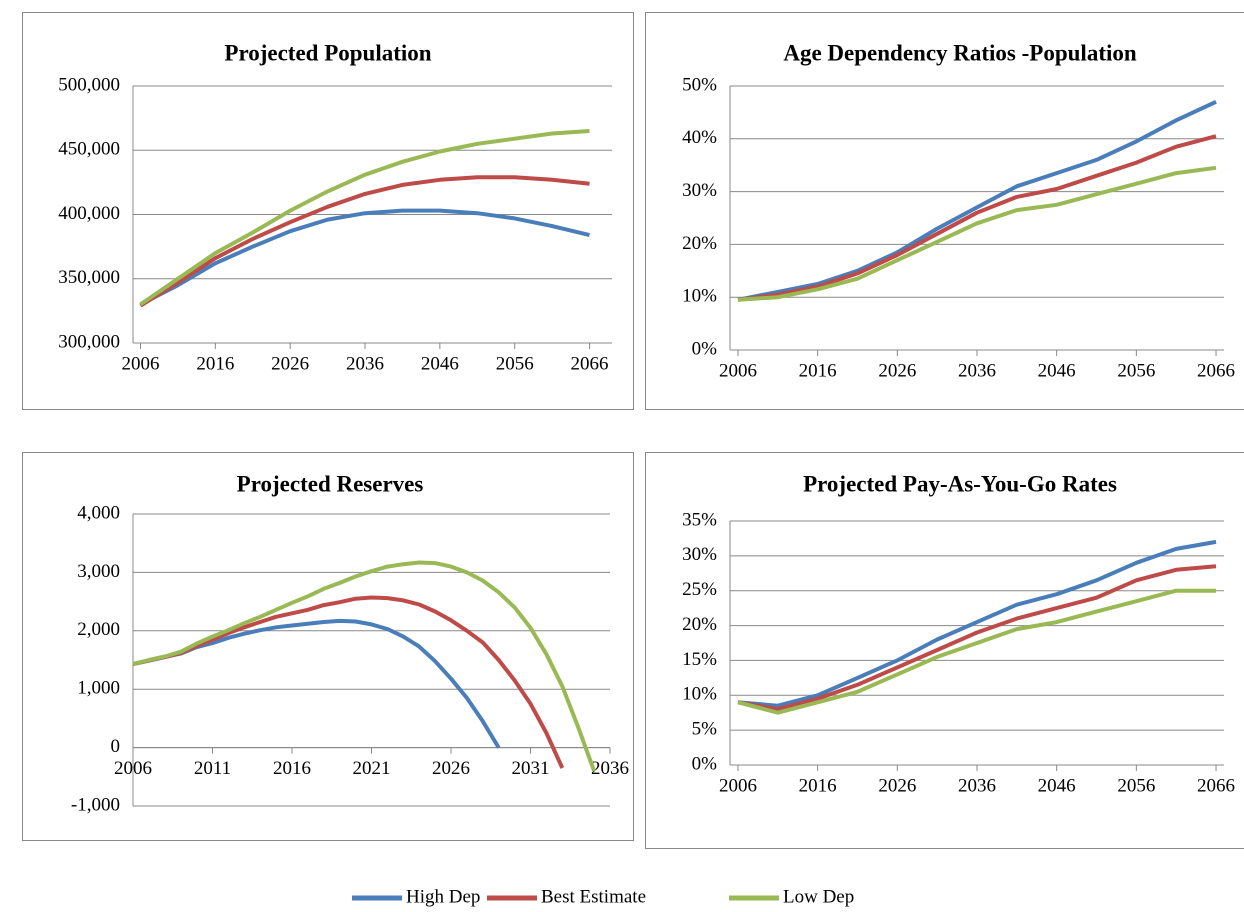 The width and height of the screenshot is (1244, 912). Describe the element at coordinates (327, 52) in the screenshot. I see `chart-title: Projected Population` at that location.